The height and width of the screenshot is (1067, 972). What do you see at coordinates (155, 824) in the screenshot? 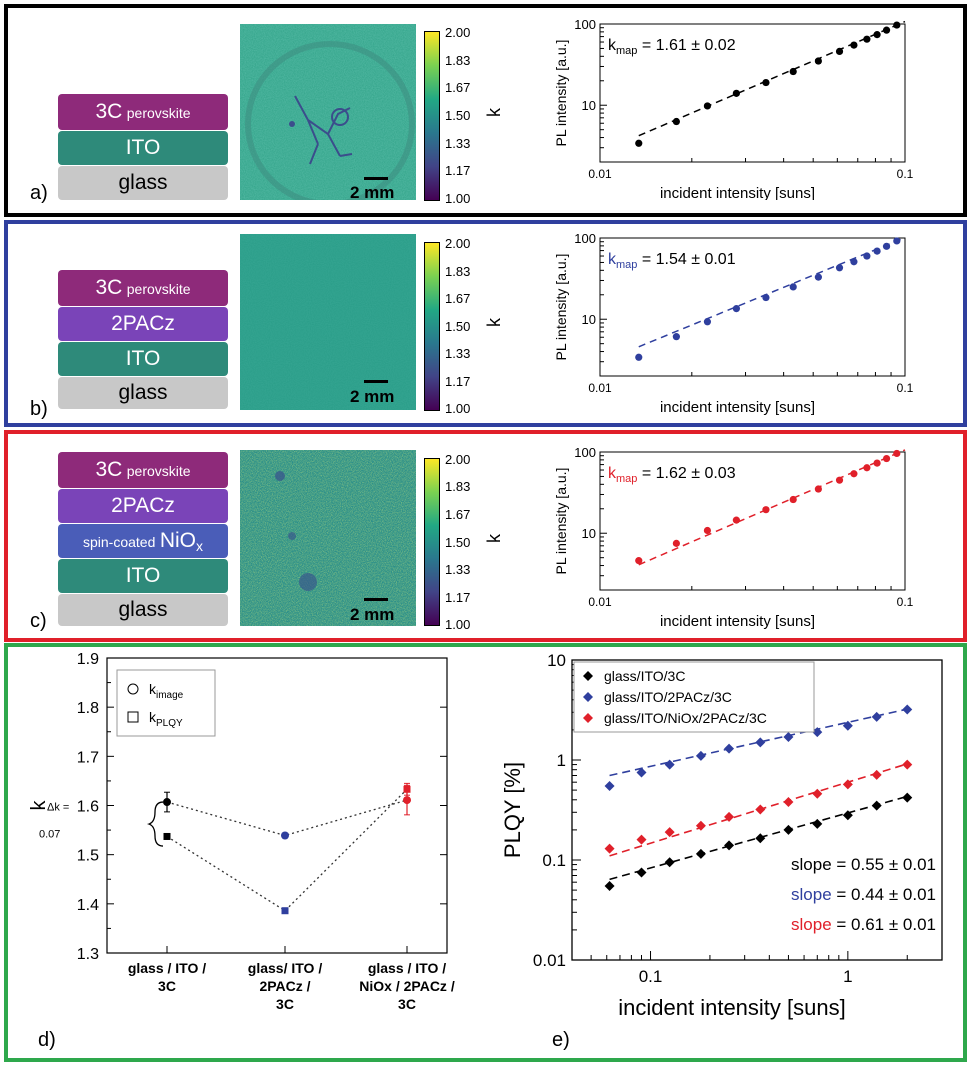
I see `delta-brace` at bounding box center [155, 824].